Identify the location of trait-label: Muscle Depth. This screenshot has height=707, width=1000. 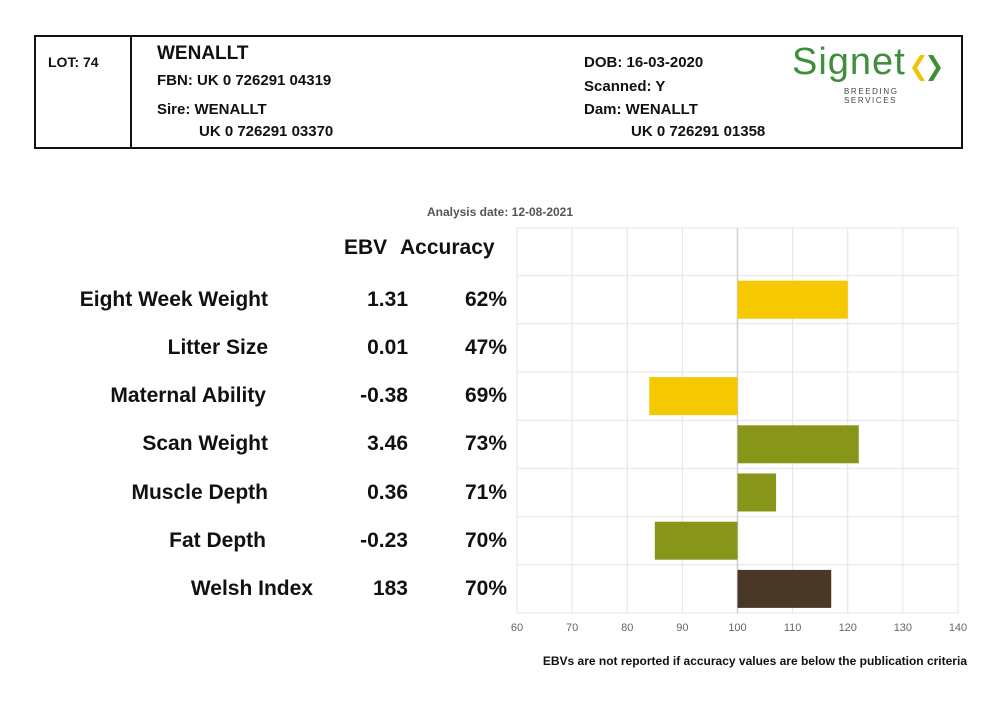
(199, 492).